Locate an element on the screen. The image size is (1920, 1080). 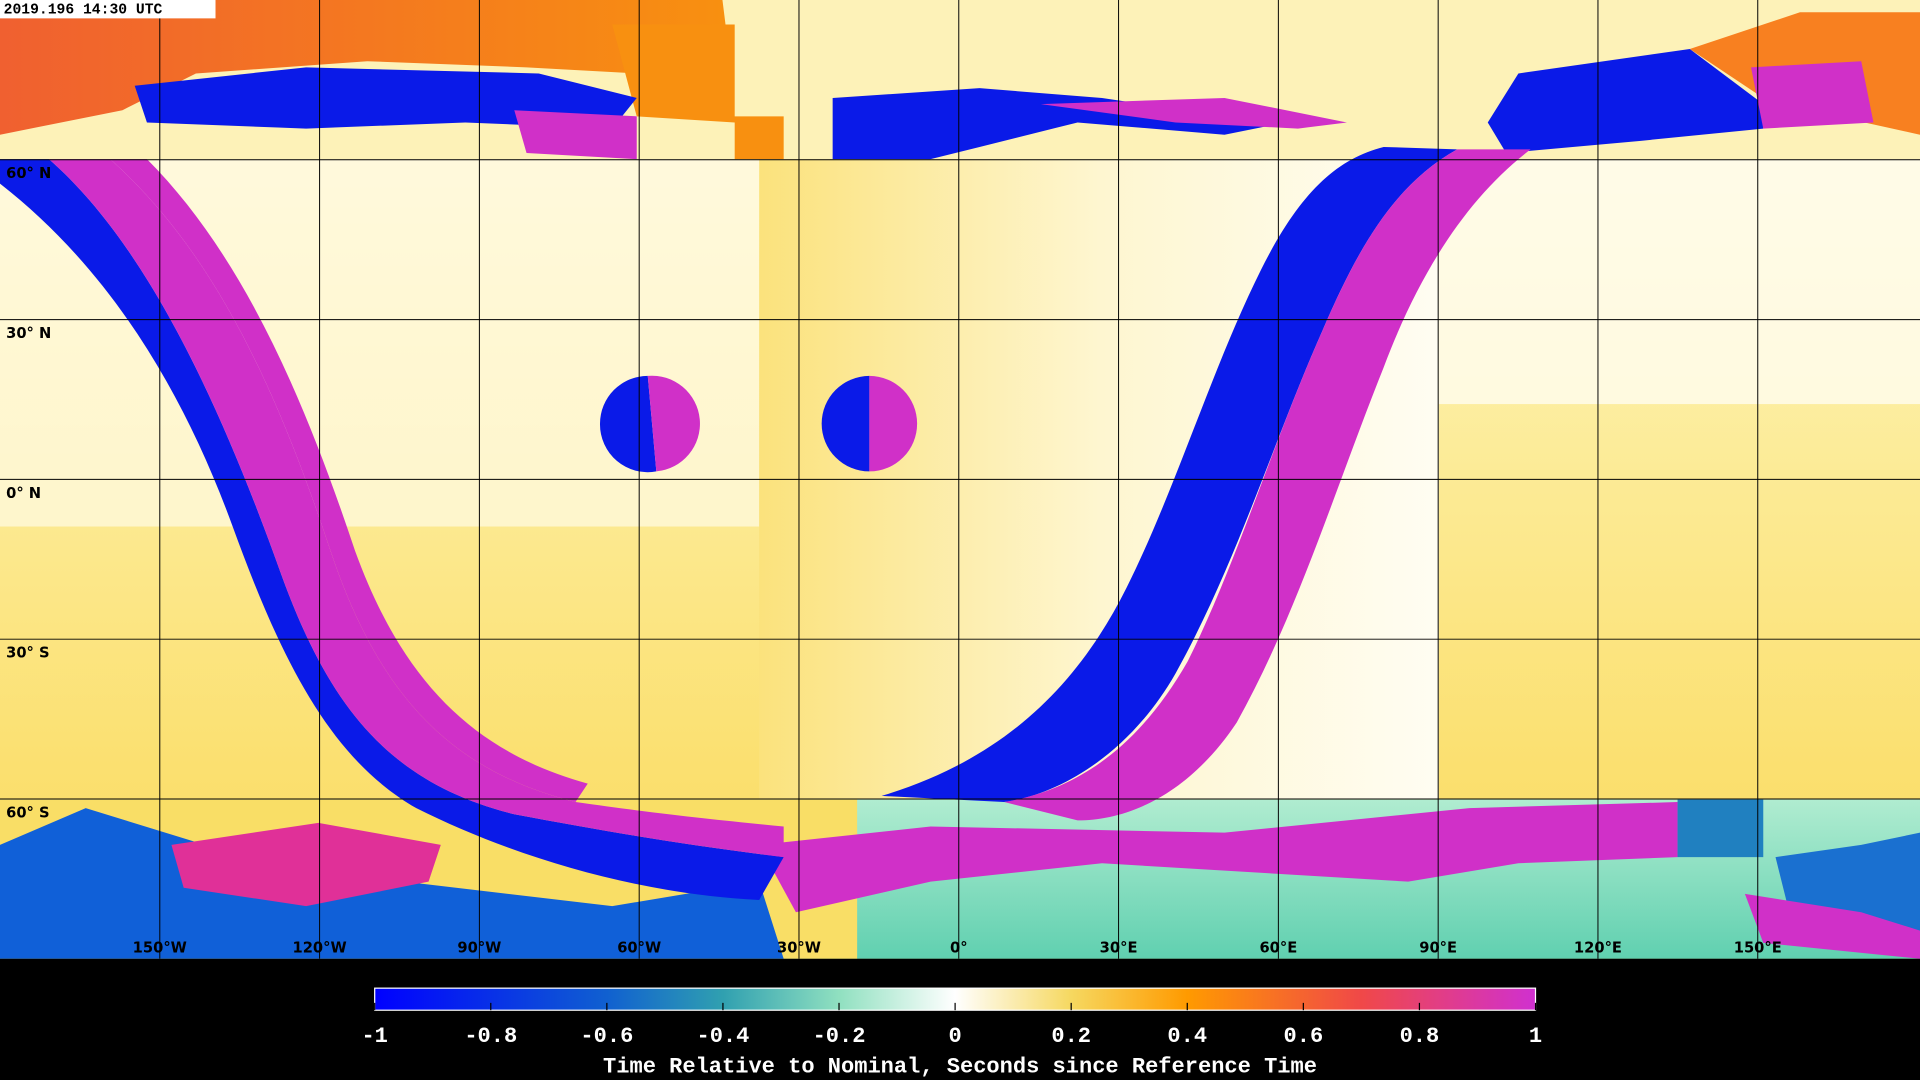
latitude-label: 30° N is located at coordinates (28, 333).